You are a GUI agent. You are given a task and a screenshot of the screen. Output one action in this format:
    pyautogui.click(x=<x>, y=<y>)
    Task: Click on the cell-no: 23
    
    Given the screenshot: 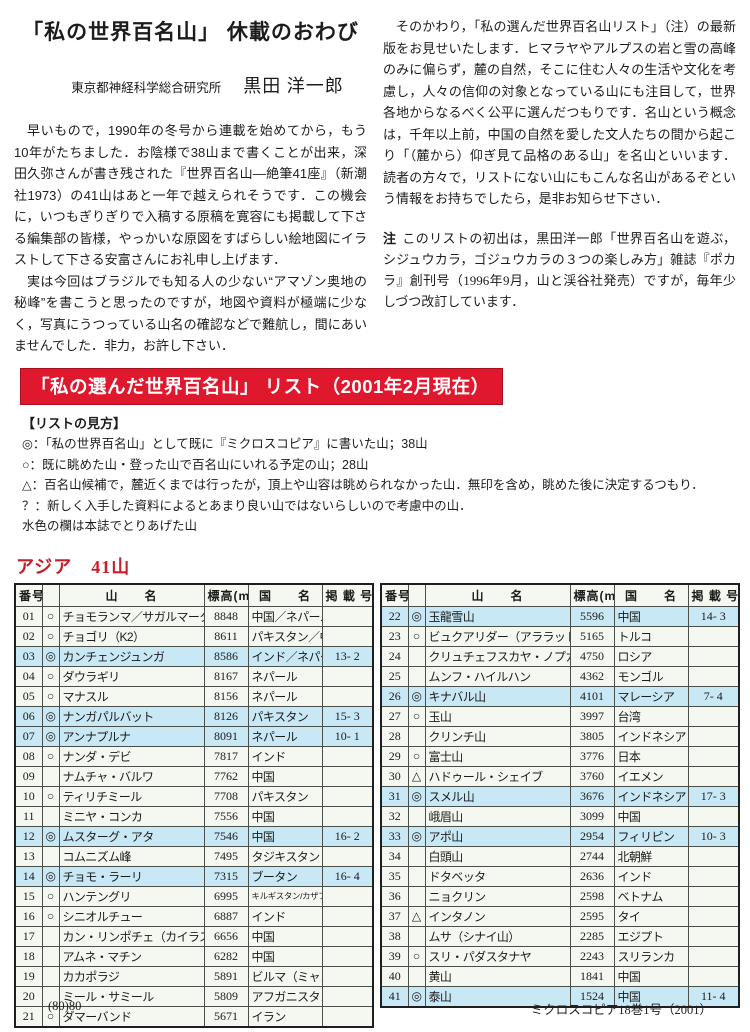 What is the action you would take?
    pyautogui.click(x=394, y=636)
    